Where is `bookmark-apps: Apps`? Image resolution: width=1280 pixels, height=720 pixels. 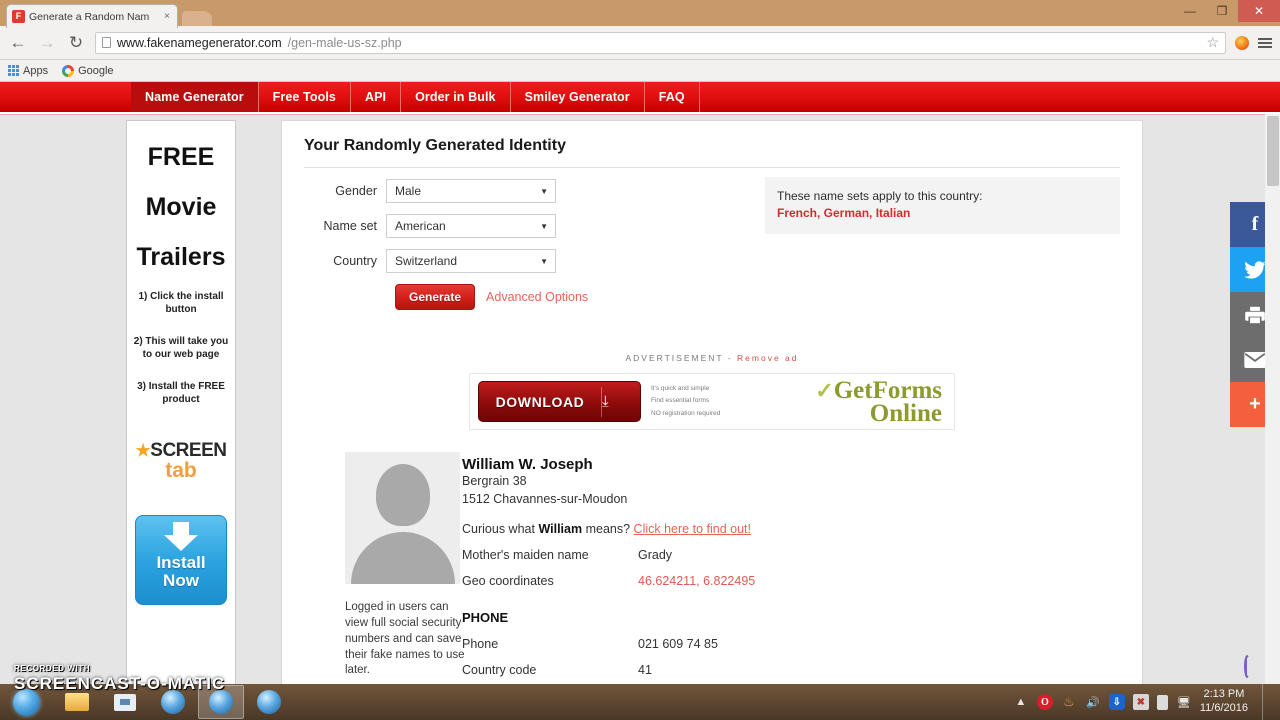
bookmark-apps: Apps is located at coordinates (28, 71).